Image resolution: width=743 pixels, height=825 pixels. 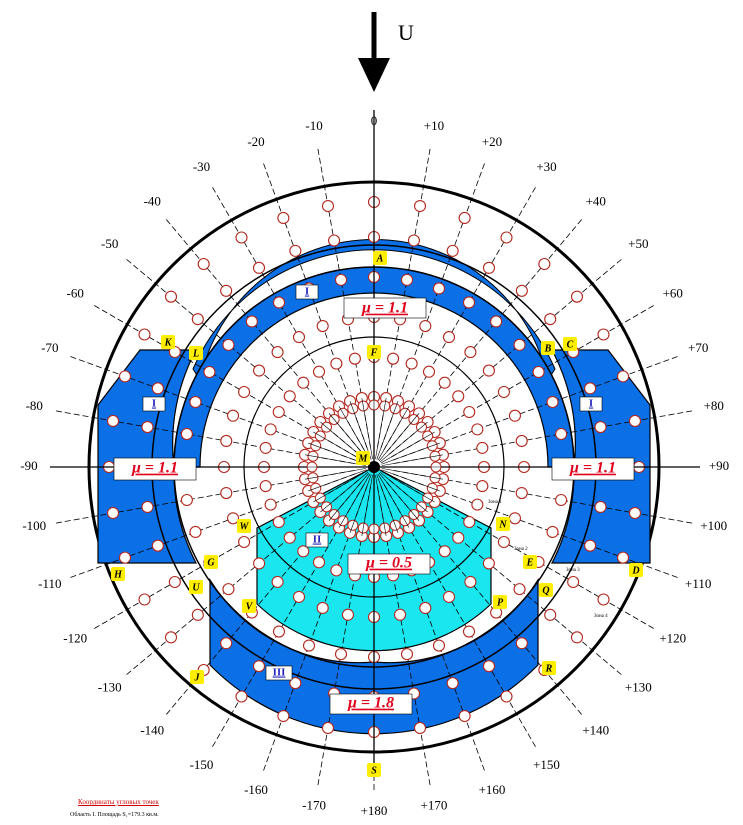 I want to click on footer-link: Координаты угловых точек, so click(x=118, y=802).